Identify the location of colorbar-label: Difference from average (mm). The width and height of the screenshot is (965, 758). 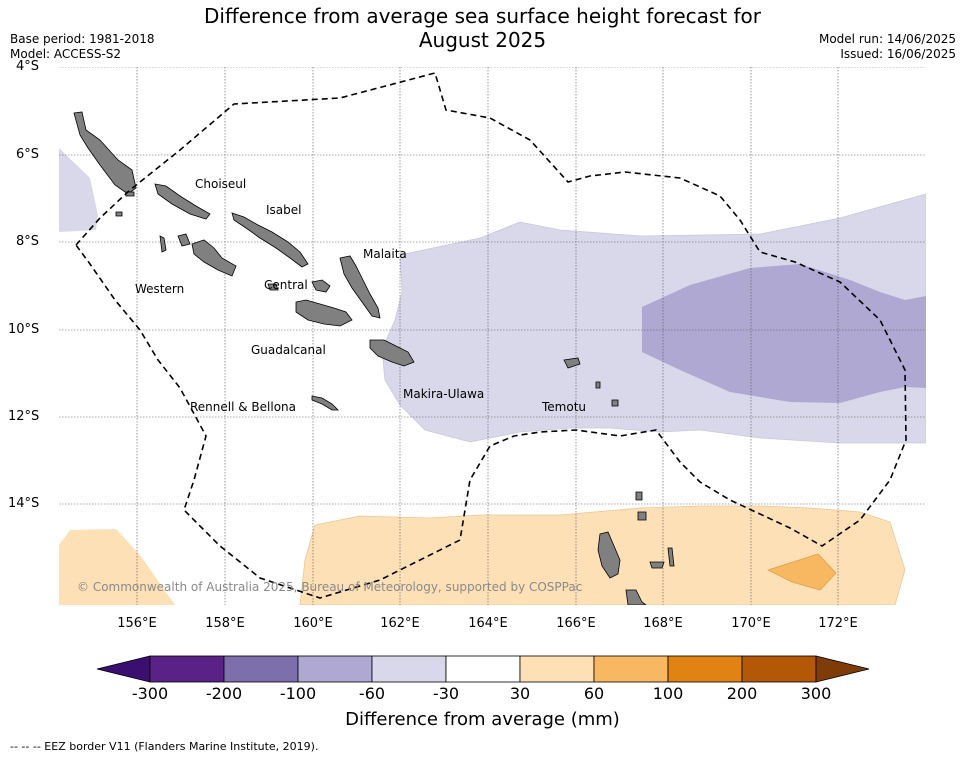
(482, 719).